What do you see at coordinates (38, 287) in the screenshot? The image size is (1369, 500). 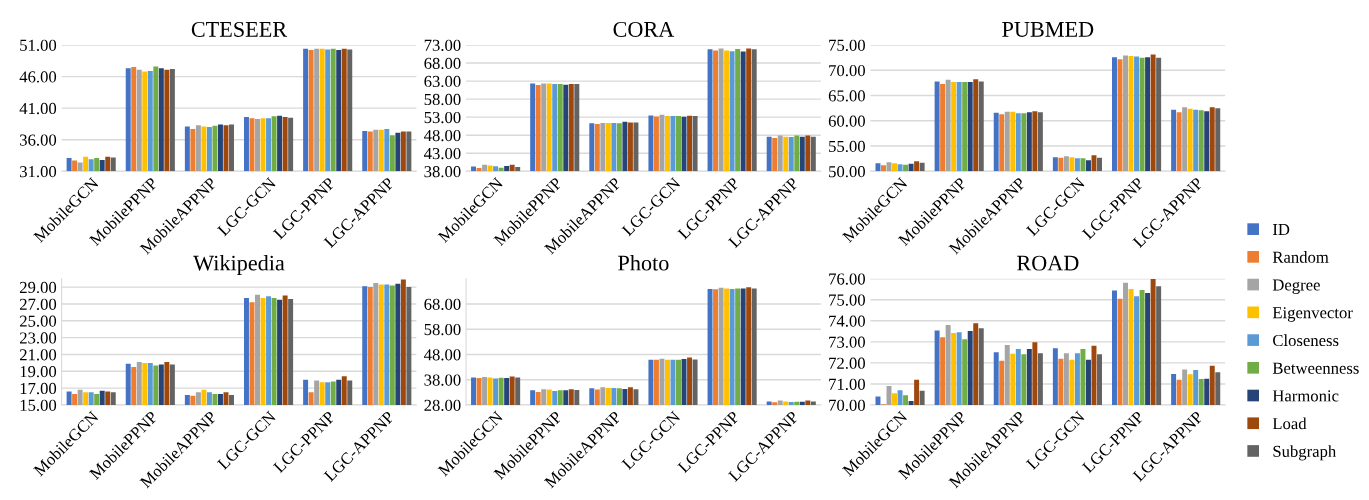 I see `y-tick-label: 29.00` at bounding box center [38, 287].